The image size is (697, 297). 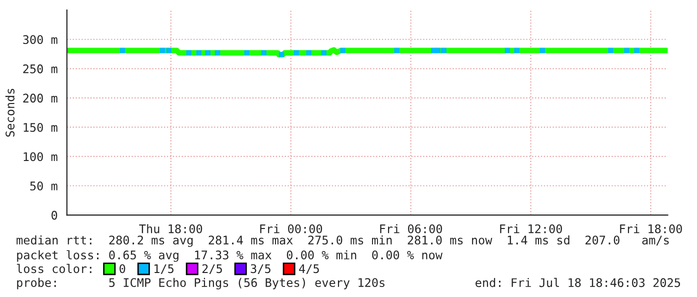 I want to click on legend-label: 1/5, so click(x=164, y=269).